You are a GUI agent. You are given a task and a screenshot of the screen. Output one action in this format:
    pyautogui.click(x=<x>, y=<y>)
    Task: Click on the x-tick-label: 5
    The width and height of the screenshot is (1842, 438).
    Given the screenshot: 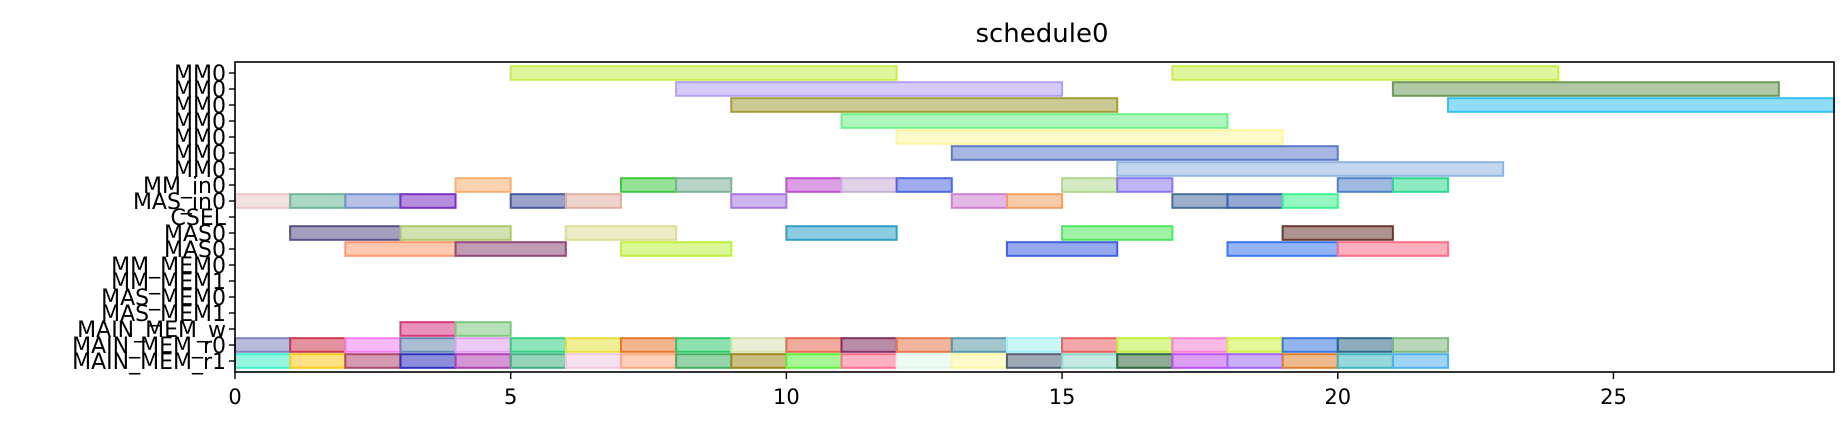 What is the action you would take?
    pyautogui.click(x=510, y=397)
    